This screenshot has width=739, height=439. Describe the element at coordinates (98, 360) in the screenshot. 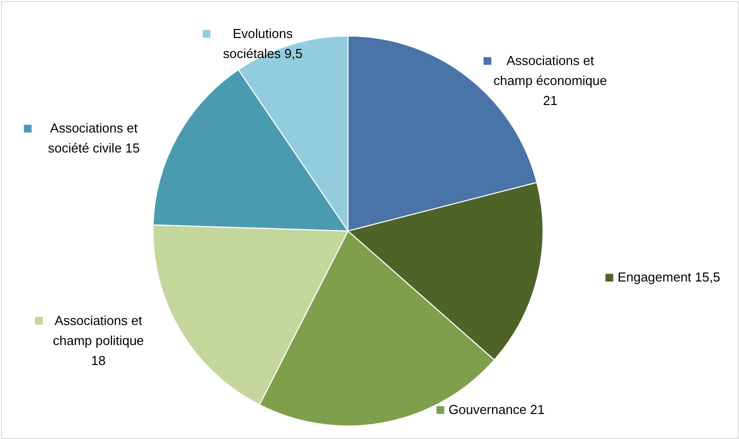

I see `data-label: 18` at that location.